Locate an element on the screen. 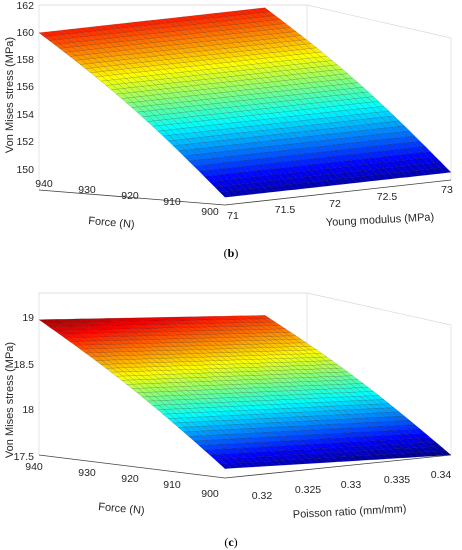 The height and width of the screenshot is (550, 462). chart-b-y-ticks: 71 71.5 72 72.5 73 is located at coordinates (340, 203).